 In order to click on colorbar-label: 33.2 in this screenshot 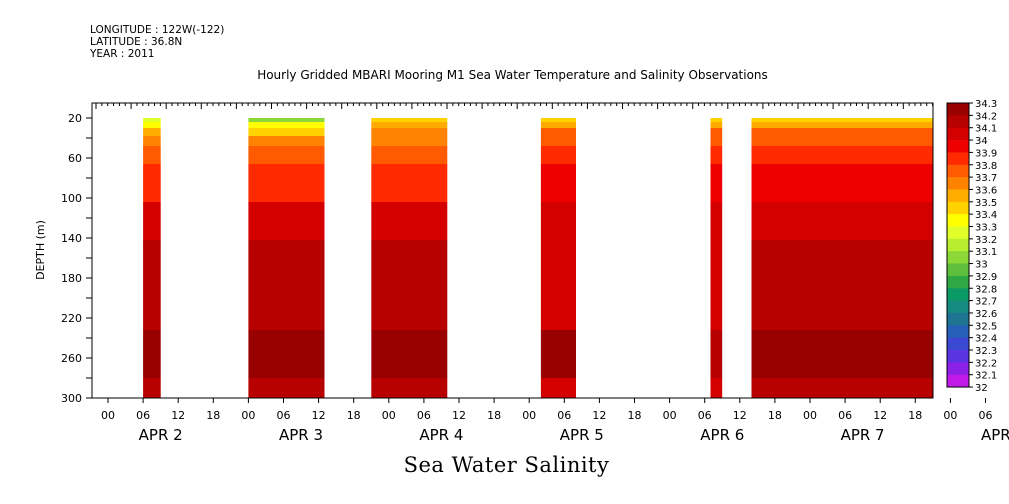, I will do `click(986, 240)`.